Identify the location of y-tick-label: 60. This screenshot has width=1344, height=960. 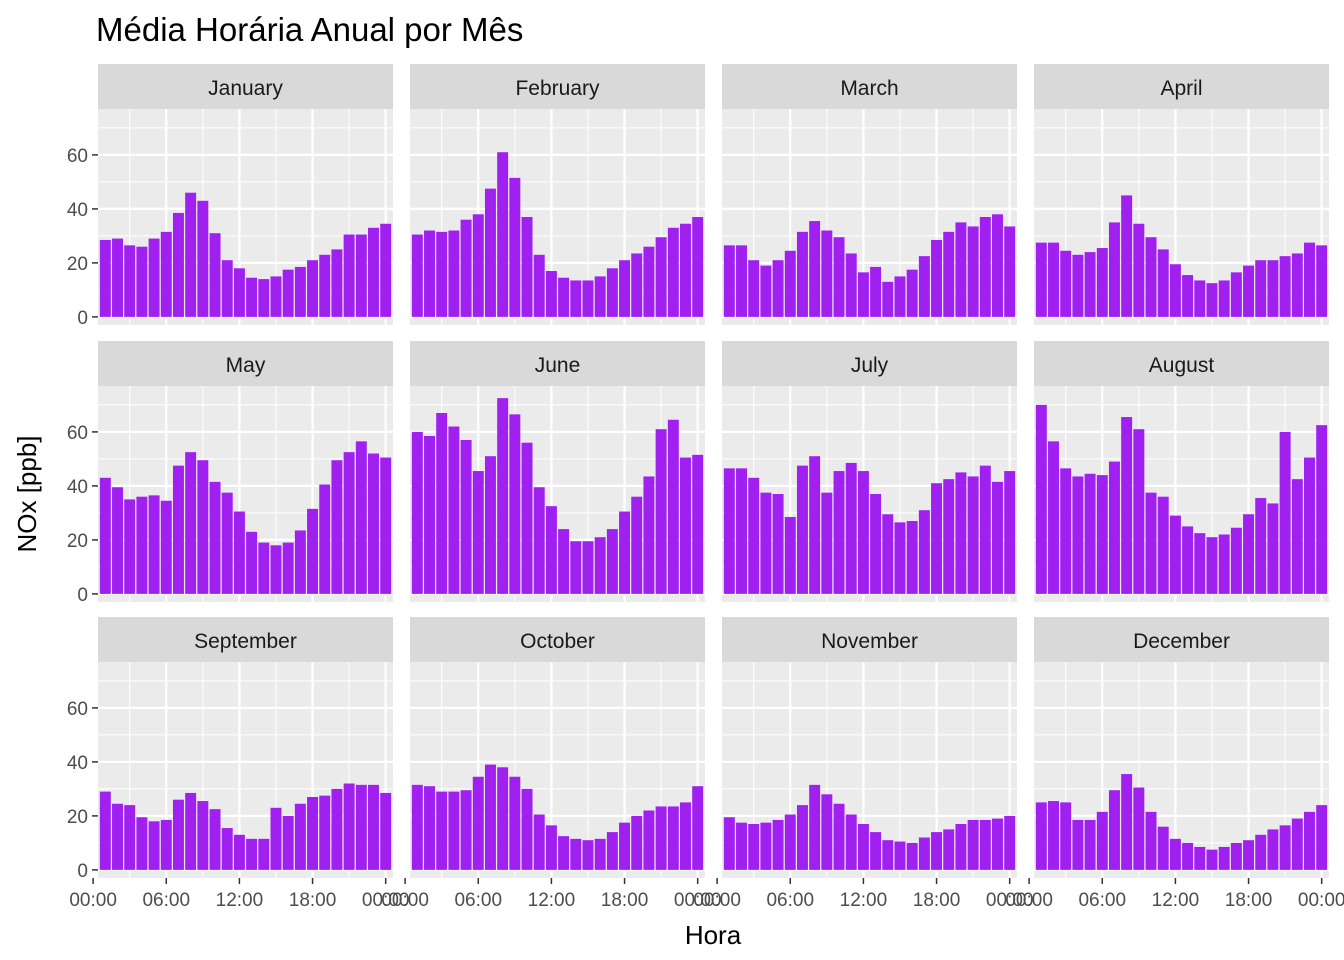
(77, 433).